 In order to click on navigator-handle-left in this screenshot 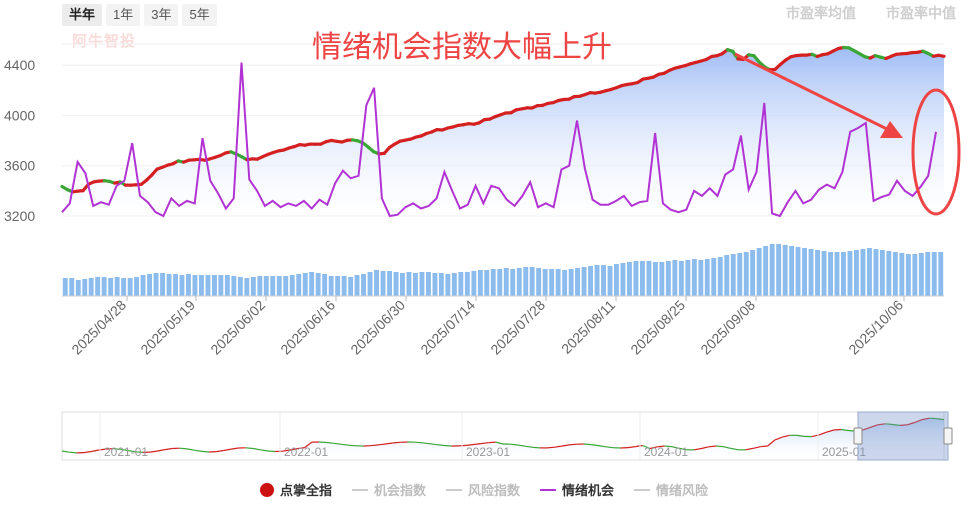, I will do `click(858, 436)`.